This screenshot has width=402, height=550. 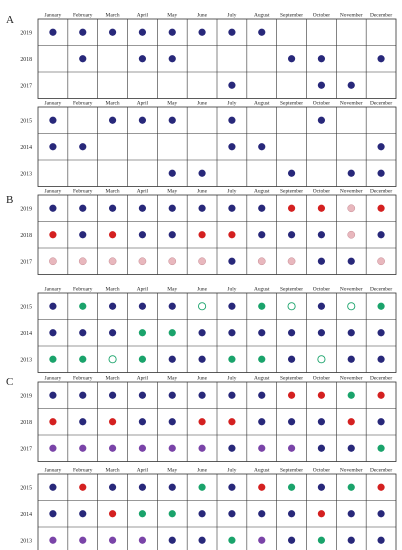 What do you see at coordinates (26, 262) in the screenshot?
I see `year-label: 2017` at bounding box center [26, 262].